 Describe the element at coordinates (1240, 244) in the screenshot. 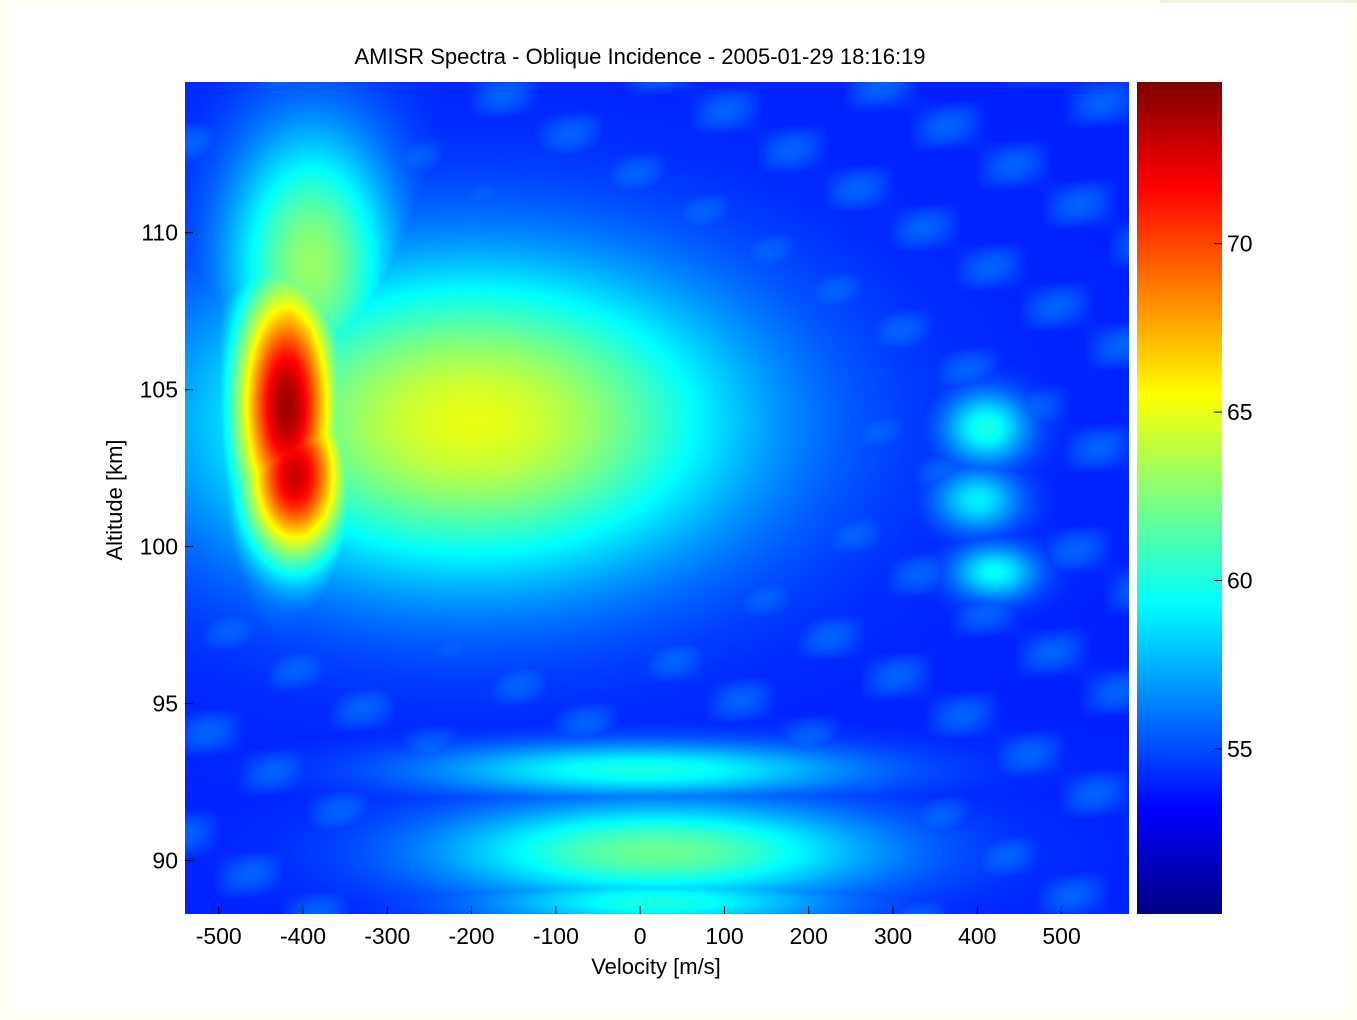

I see `colorbar-tick-label: 70` at that location.